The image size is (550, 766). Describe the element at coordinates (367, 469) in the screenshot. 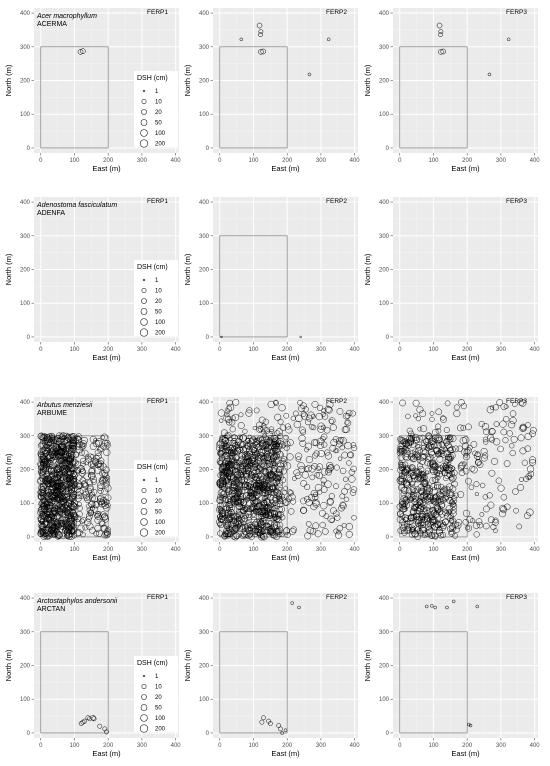

I see `y-axis-title: North (m)` at that location.